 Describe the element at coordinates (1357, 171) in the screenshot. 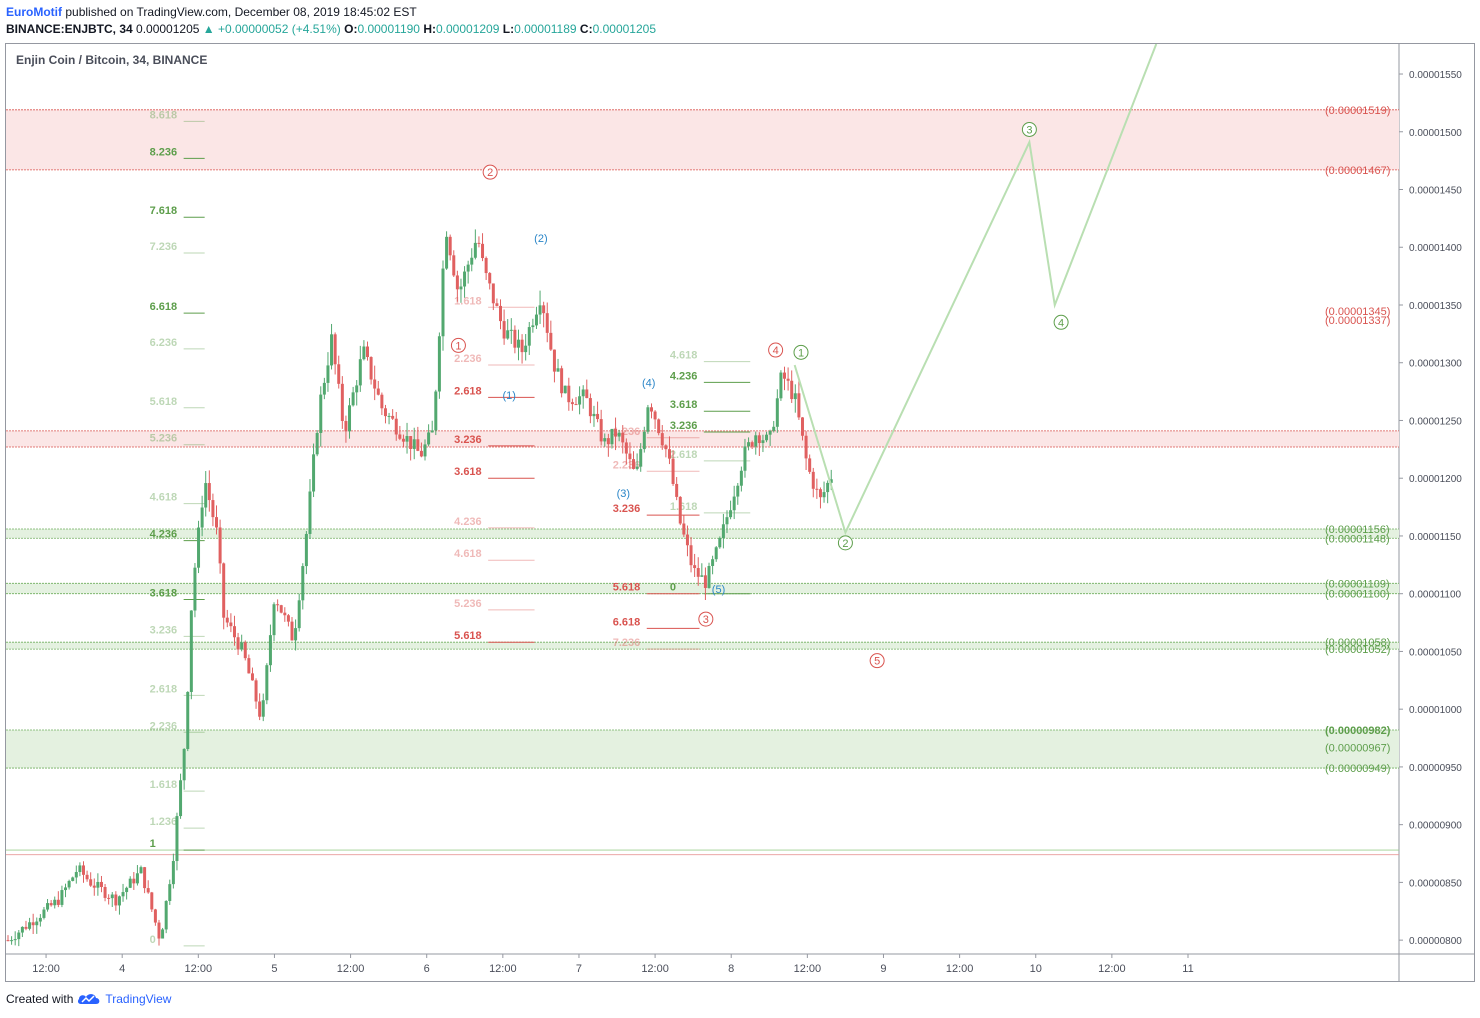

I see `level-price-label: (0.00001467)` at that location.